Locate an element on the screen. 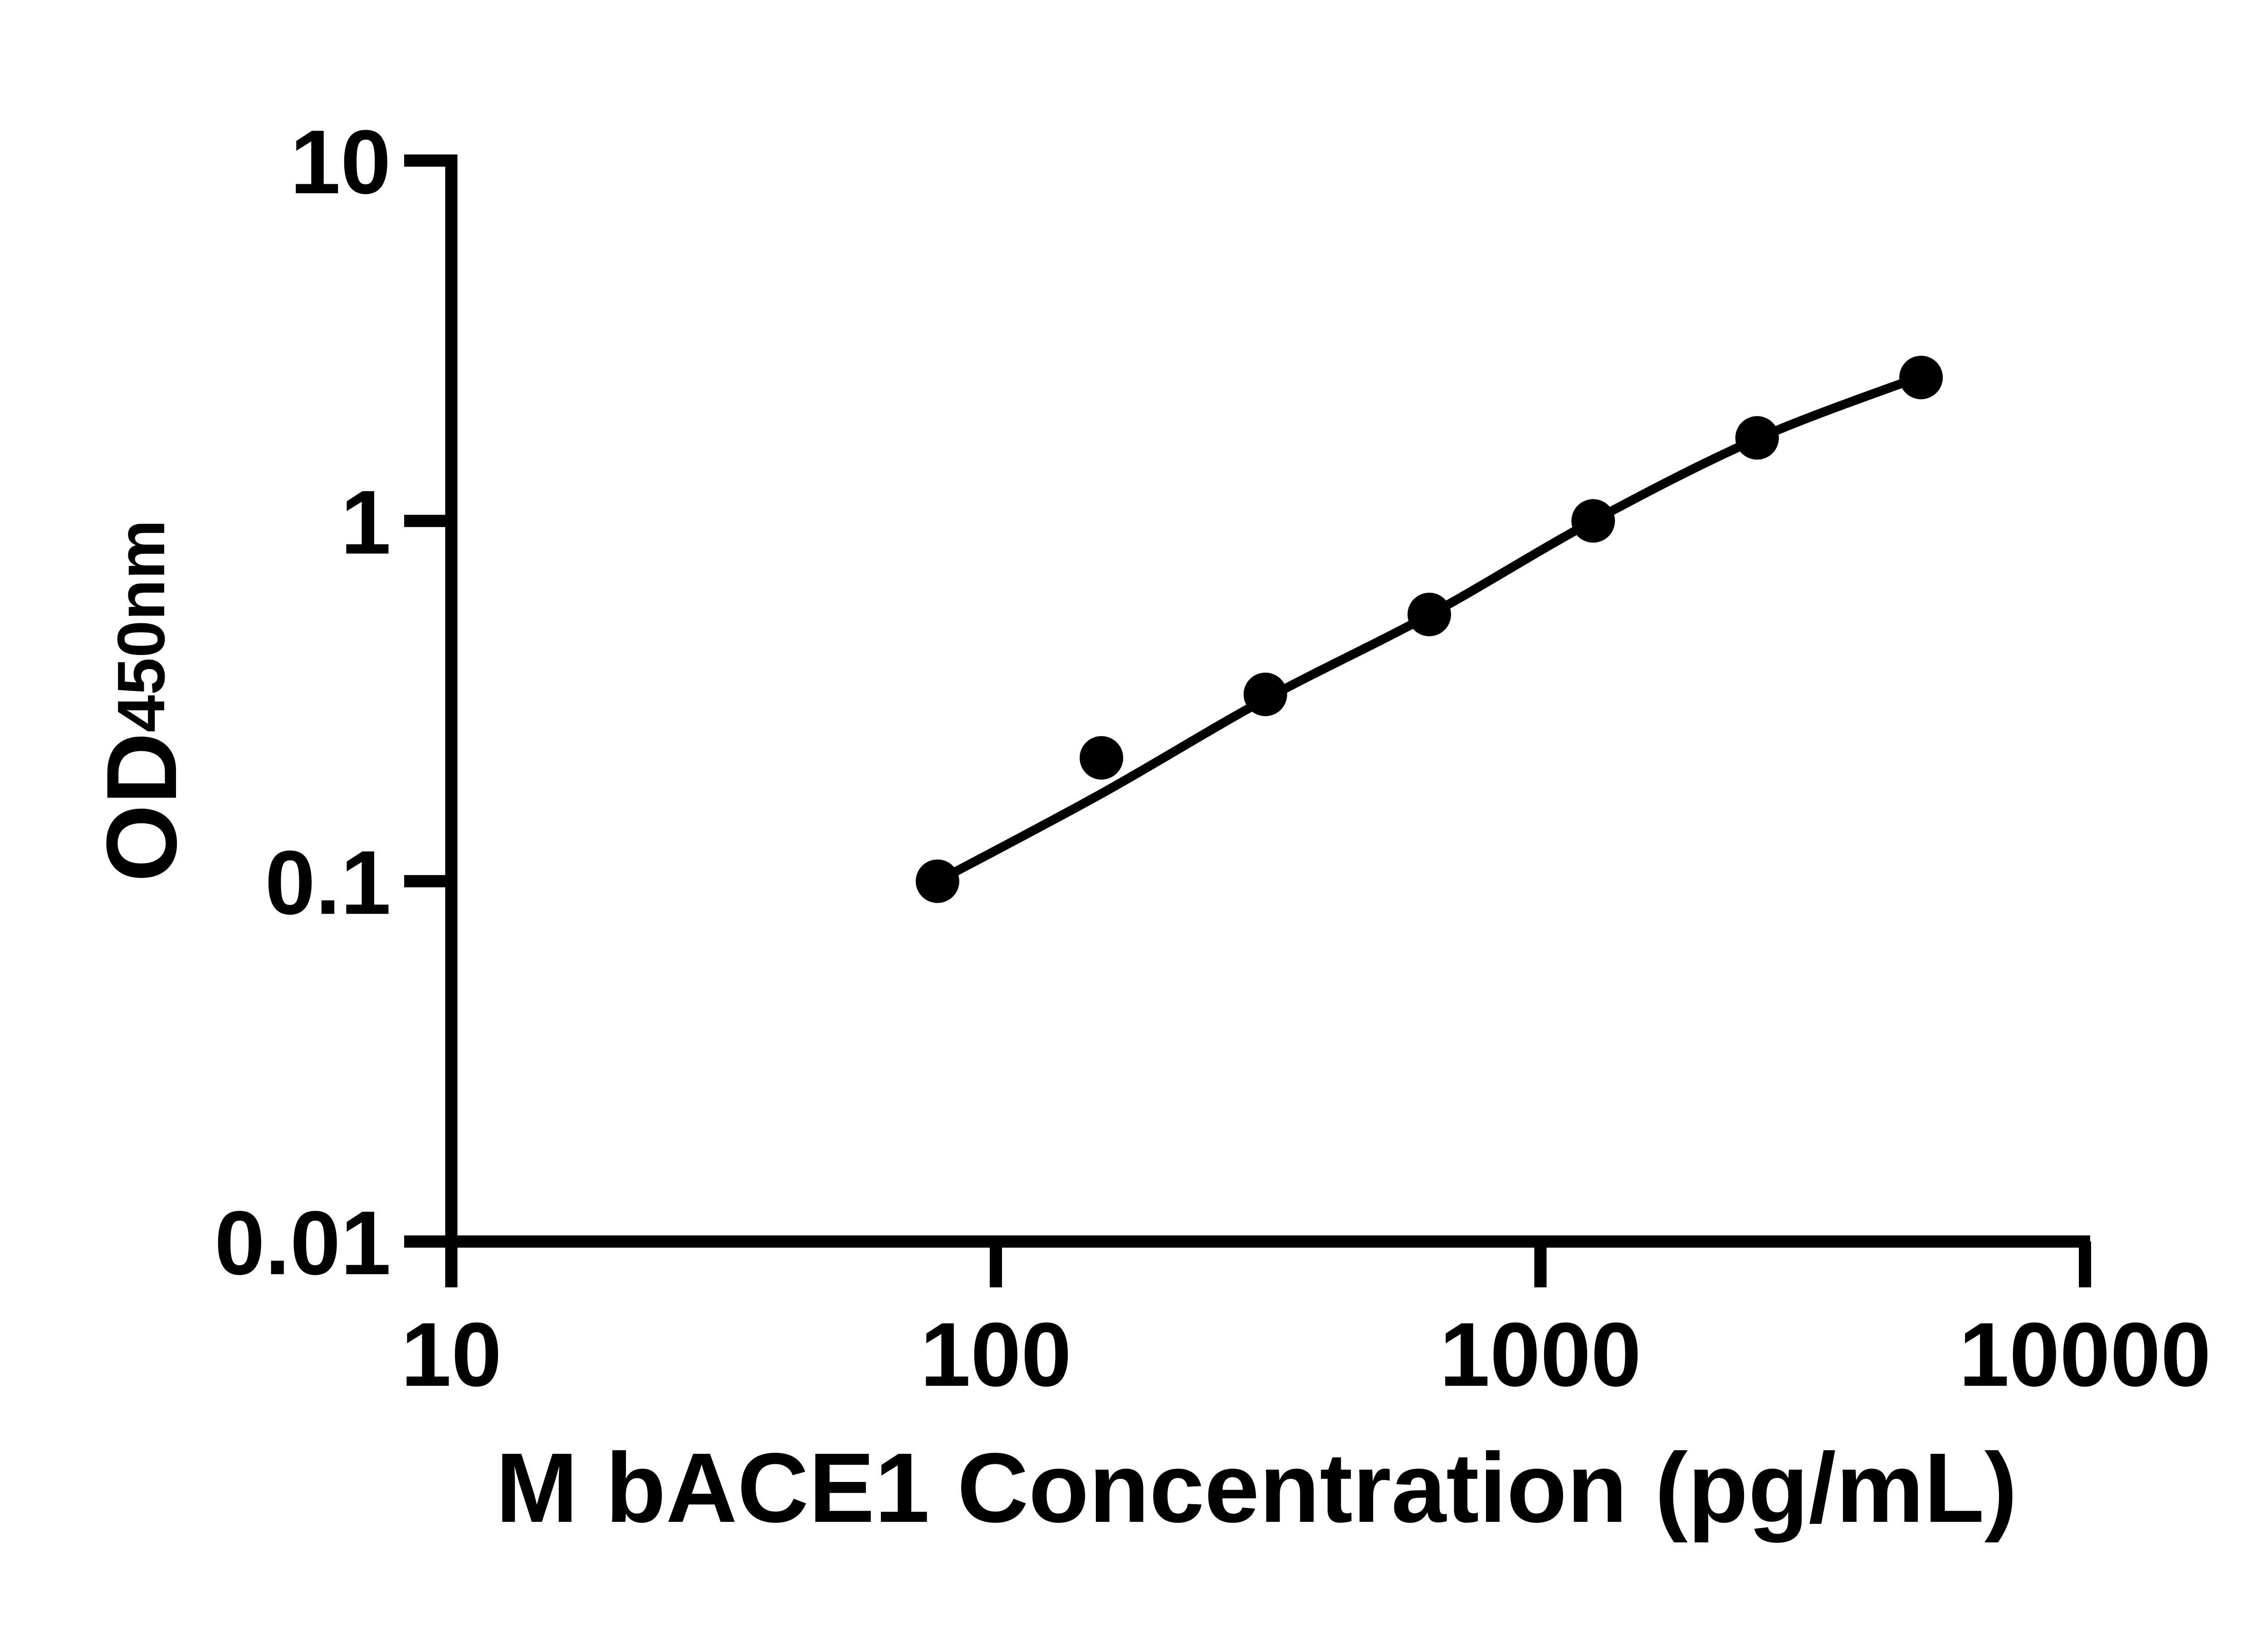 Image resolution: width=2268 pixels, height=1633 pixels. y-axis-title-main: OD is located at coordinates (141, 807).